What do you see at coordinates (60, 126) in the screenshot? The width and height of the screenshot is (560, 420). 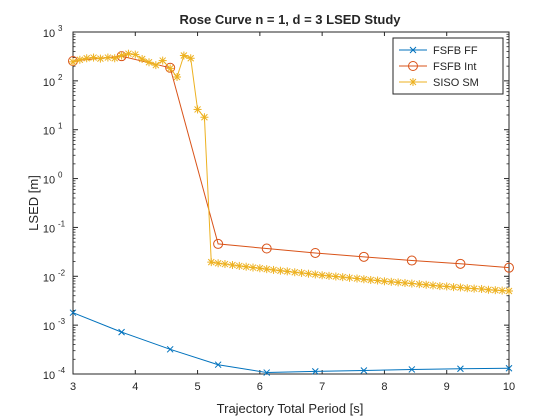 I see `y-tick-exponent: 1` at bounding box center [60, 126].